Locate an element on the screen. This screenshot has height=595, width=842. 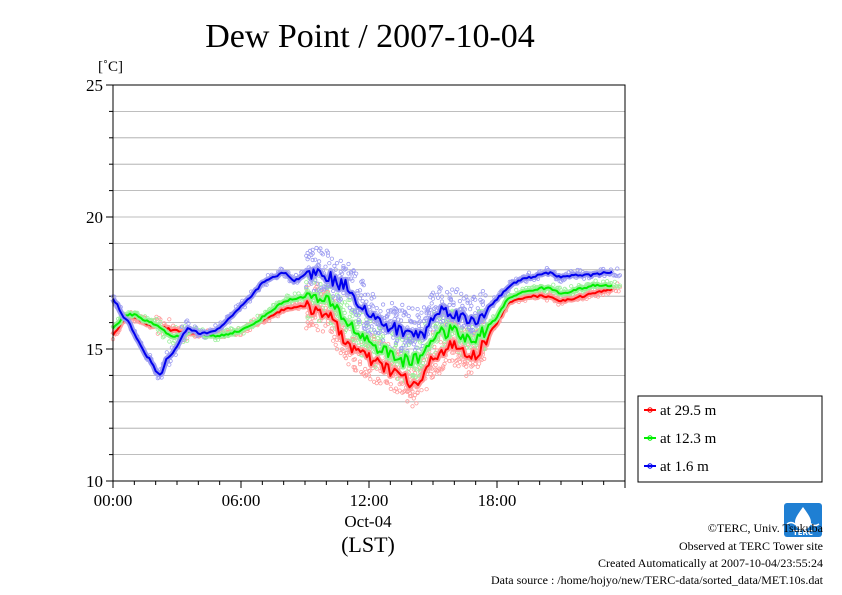
y-tick-label: 25 is located at coordinates (94, 85).